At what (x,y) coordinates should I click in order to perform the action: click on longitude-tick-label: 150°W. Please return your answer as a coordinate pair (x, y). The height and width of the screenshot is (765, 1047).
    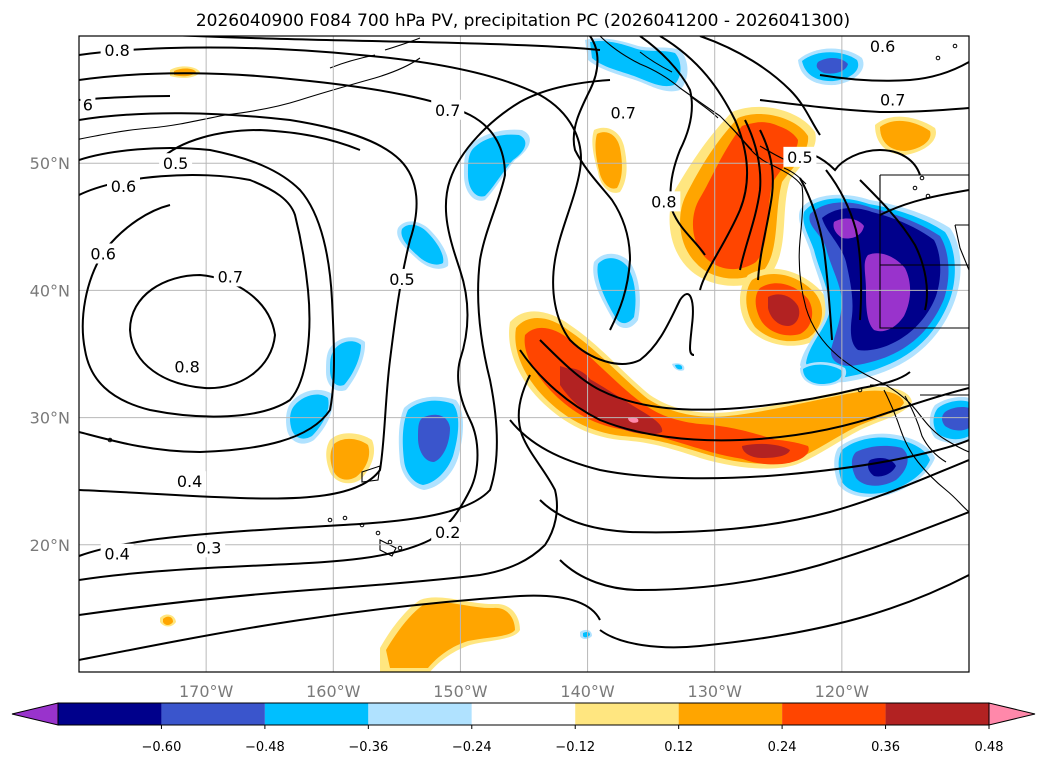
    Looking at the image, I should click on (460, 691).